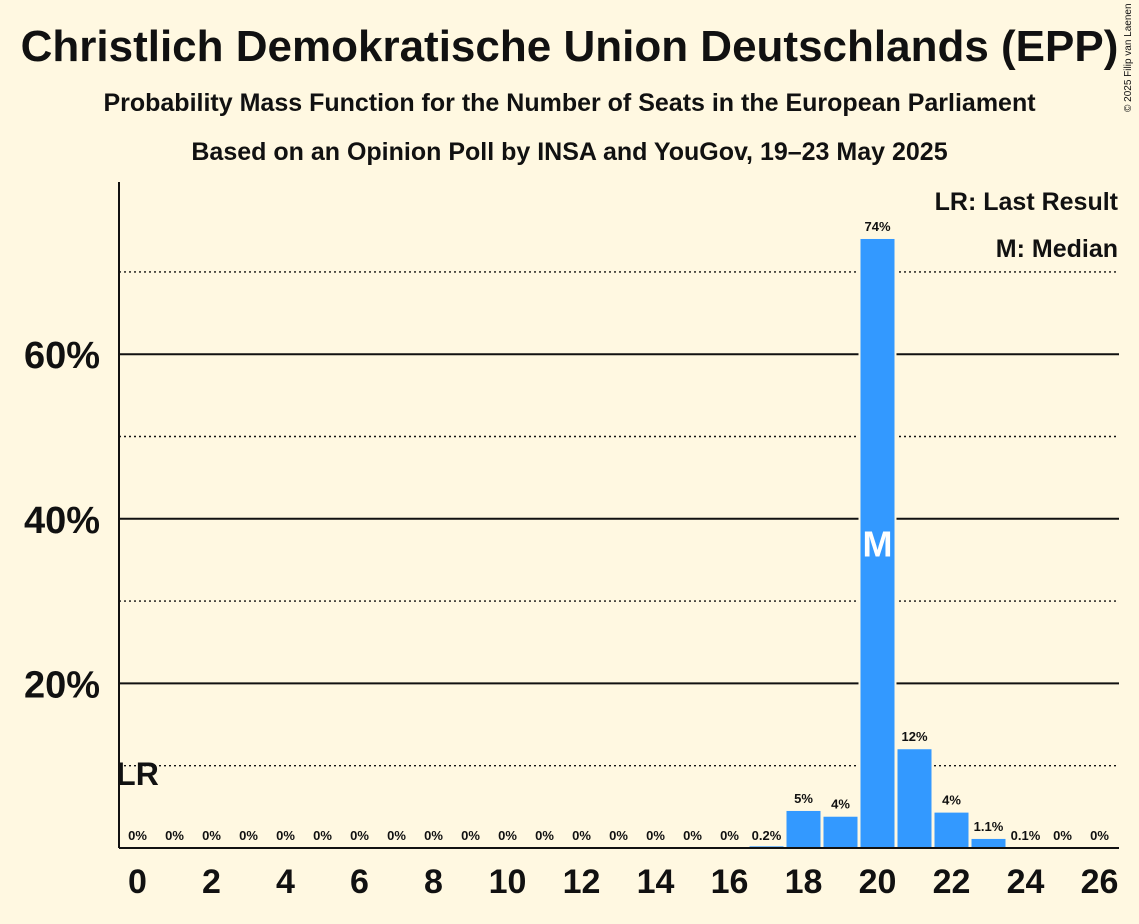 Image resolution: width=1139 pixels, height=924 pixels. Describe the element at coordinates (1026, 835) in the screenshot. I see `bar-value-label: 0.1%` at that location.